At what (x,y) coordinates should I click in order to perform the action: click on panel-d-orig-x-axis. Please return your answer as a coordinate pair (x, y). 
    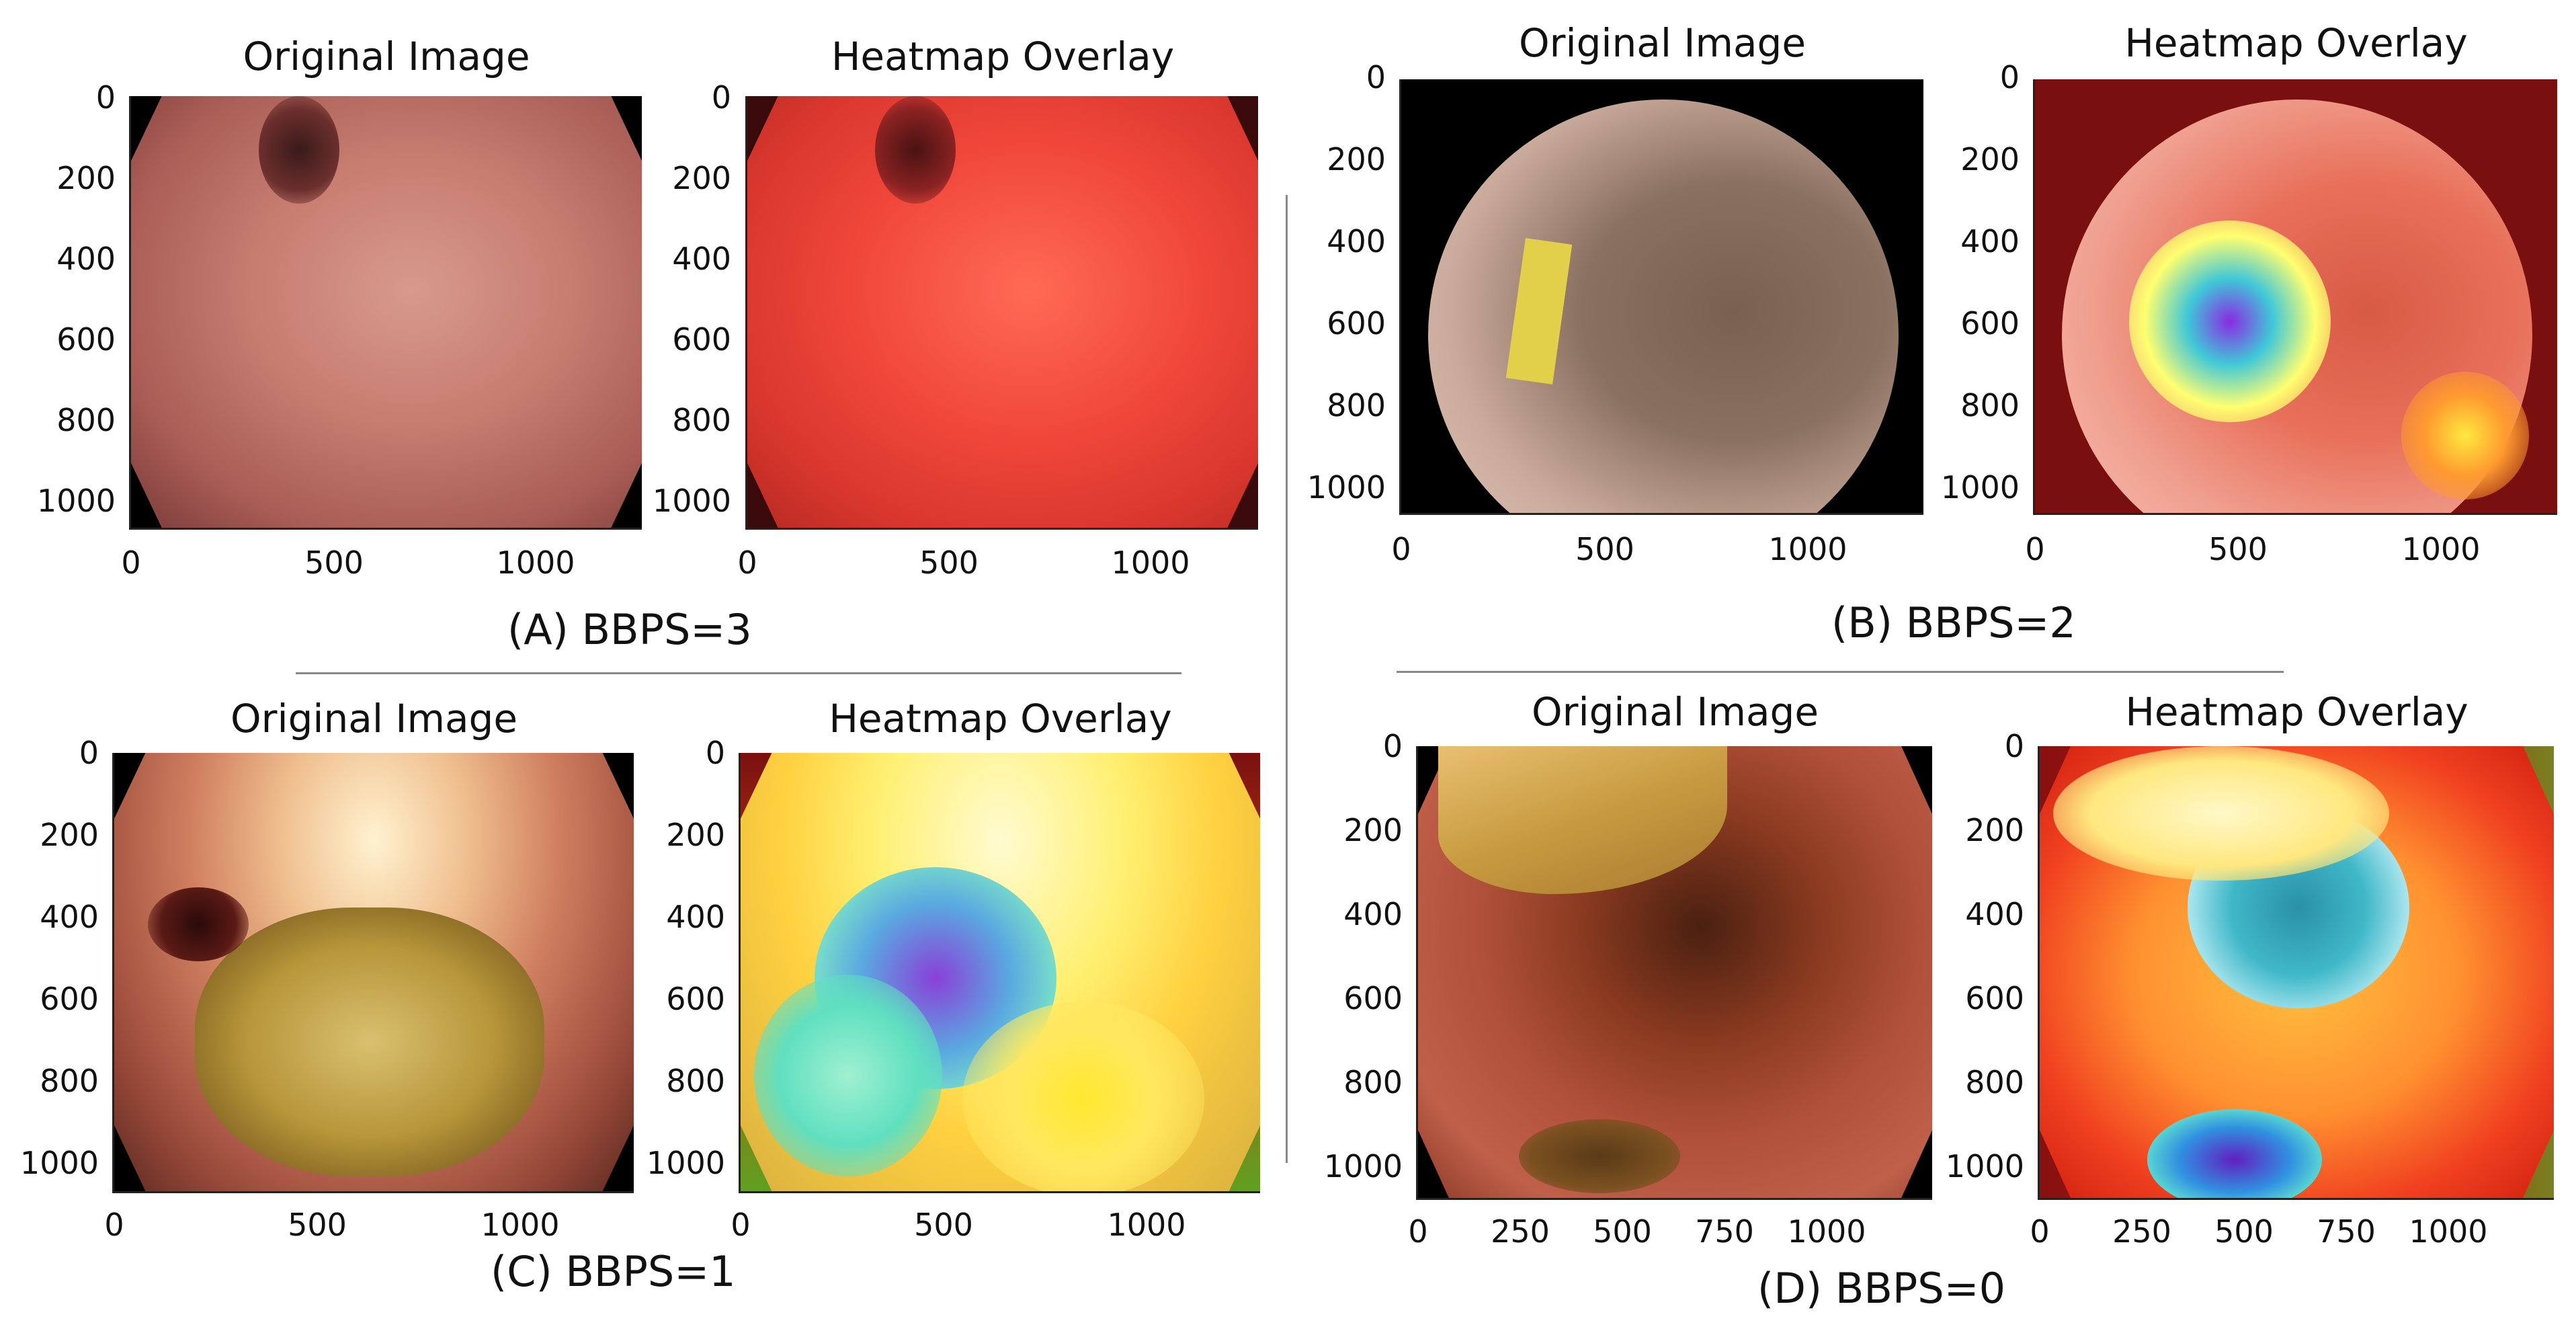
    Looking at the image, I should click on (1674, 1199).